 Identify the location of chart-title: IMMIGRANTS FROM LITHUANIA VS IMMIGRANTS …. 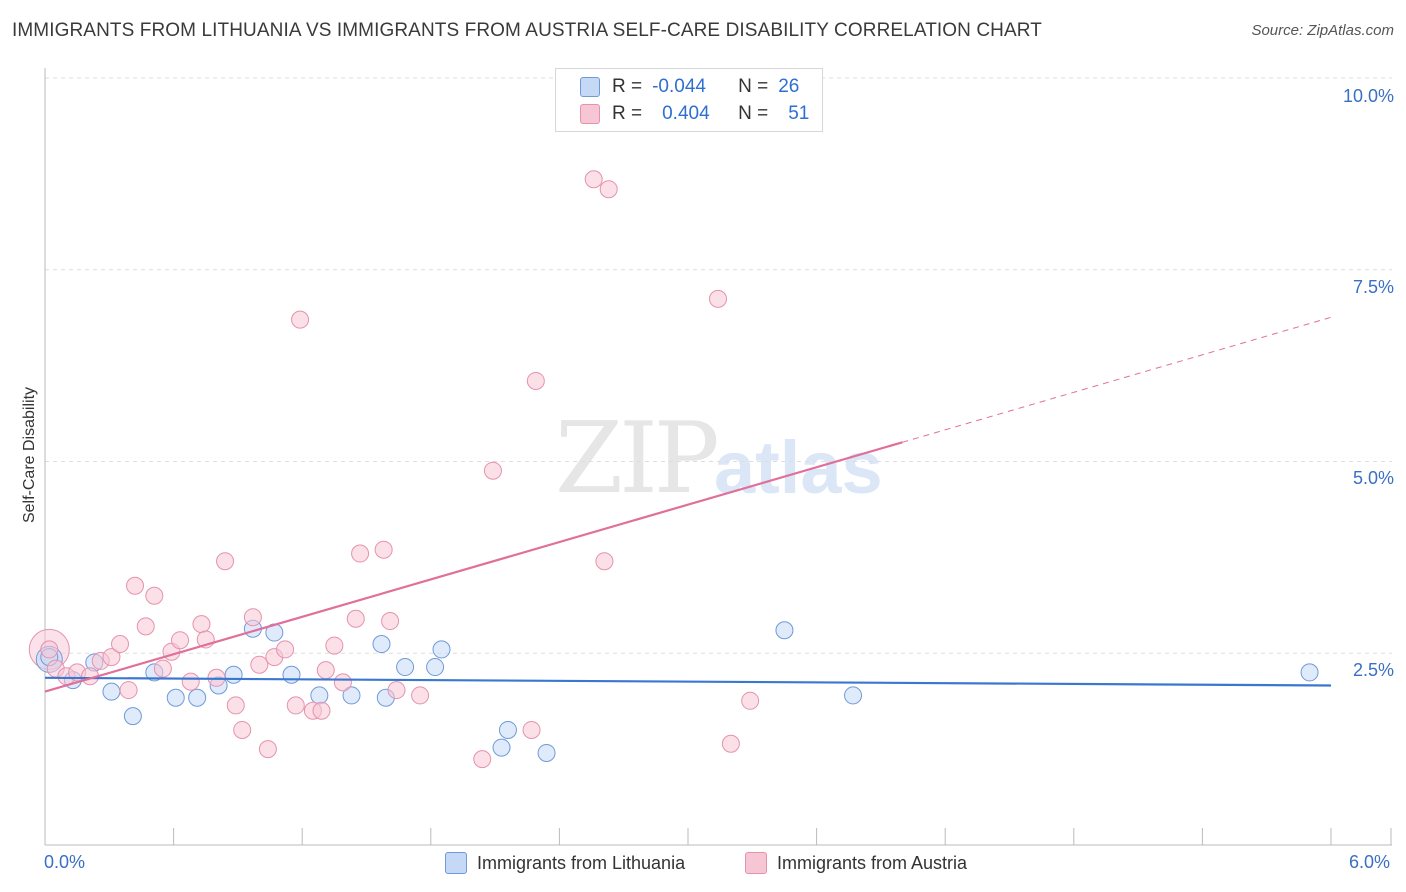
(527, 30).